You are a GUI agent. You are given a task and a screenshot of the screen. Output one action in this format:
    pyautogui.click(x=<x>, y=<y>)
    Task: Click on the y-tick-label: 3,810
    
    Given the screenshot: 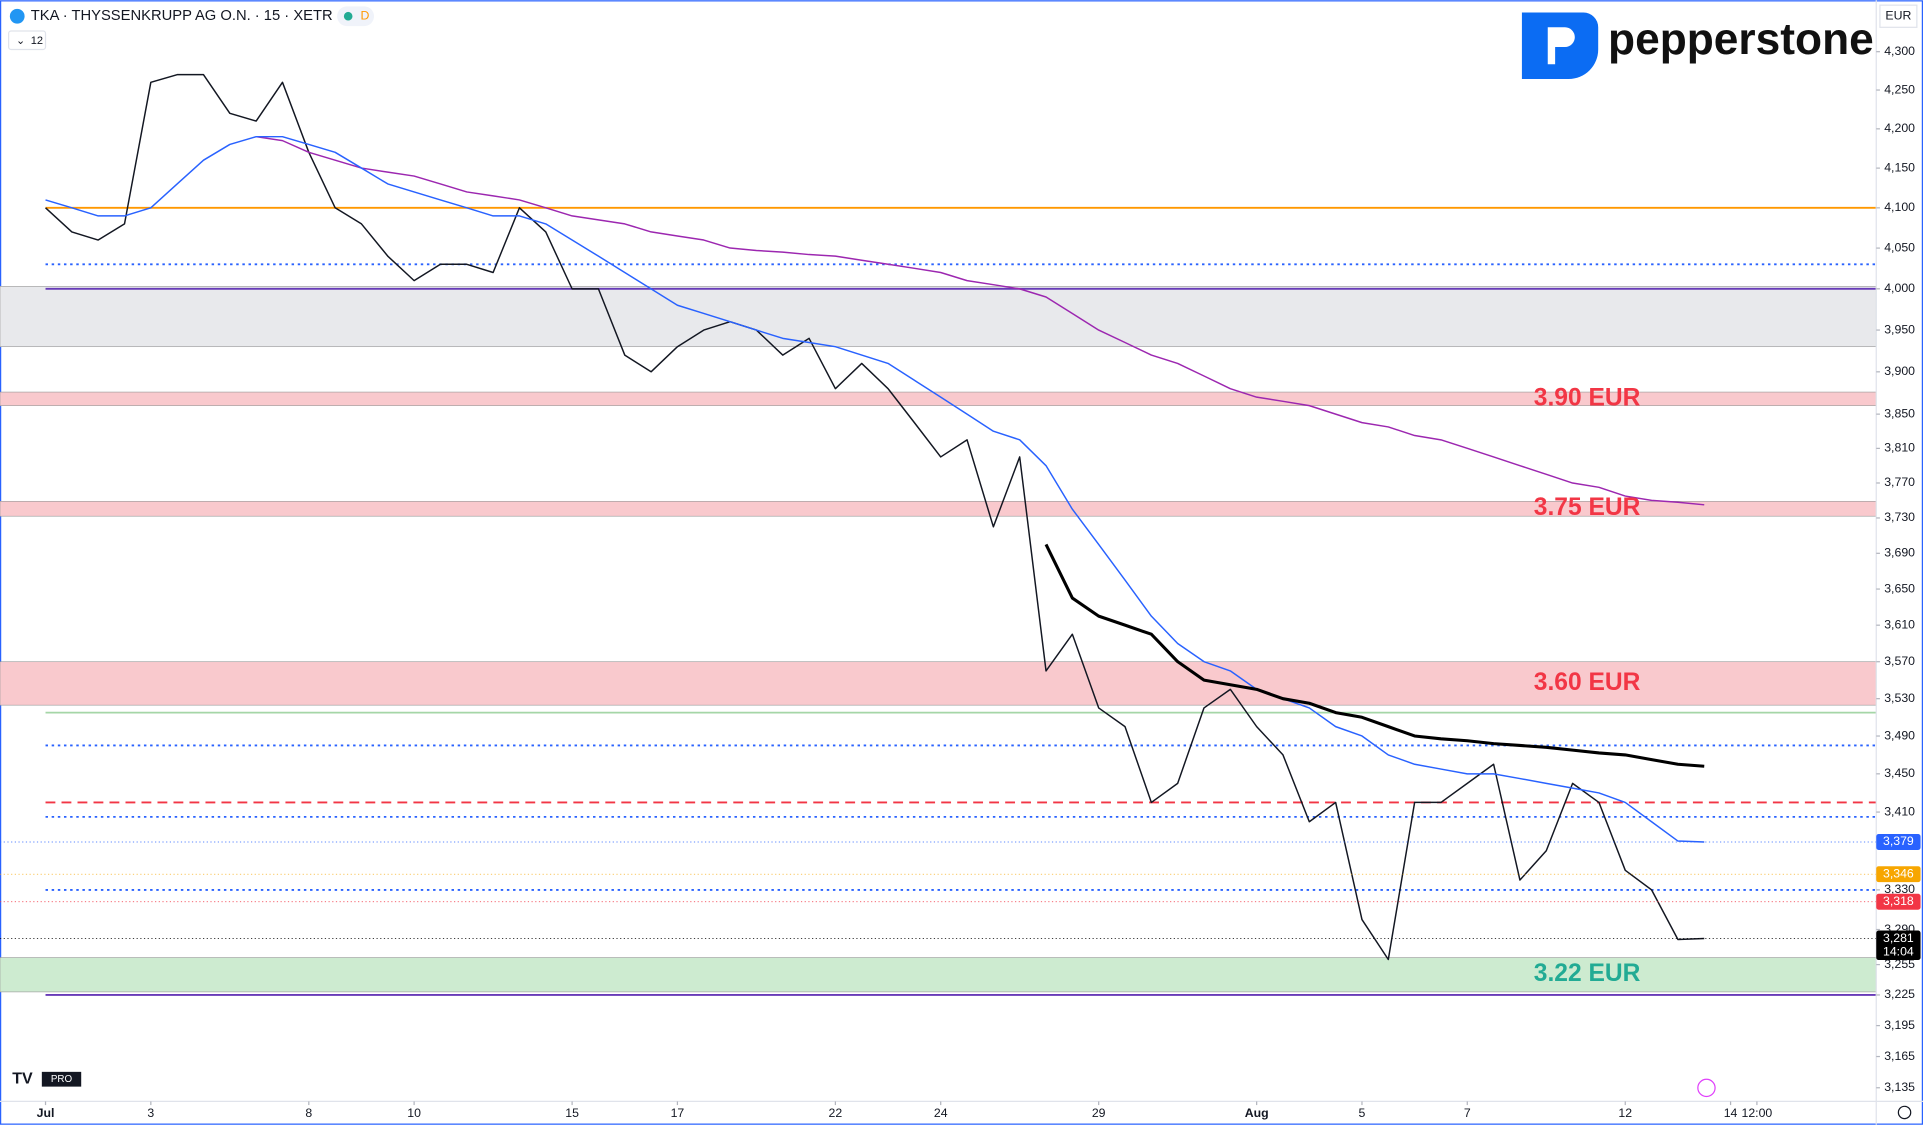 What is the action you would take?
    pyautogui.click(x=1899, y=448)
    